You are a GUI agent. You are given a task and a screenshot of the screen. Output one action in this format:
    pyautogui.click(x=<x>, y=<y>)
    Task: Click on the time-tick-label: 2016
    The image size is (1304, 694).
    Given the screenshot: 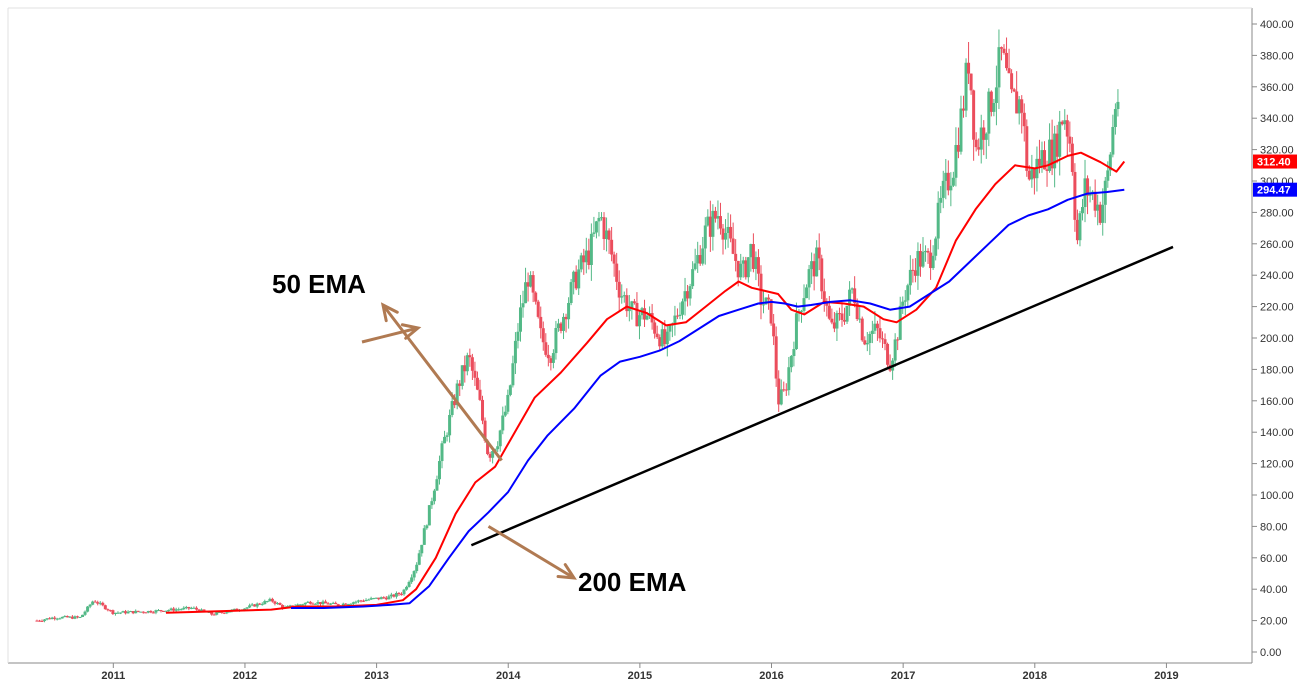 What is the action you would take?
    pyautogui.click(x=771, y=676)
    